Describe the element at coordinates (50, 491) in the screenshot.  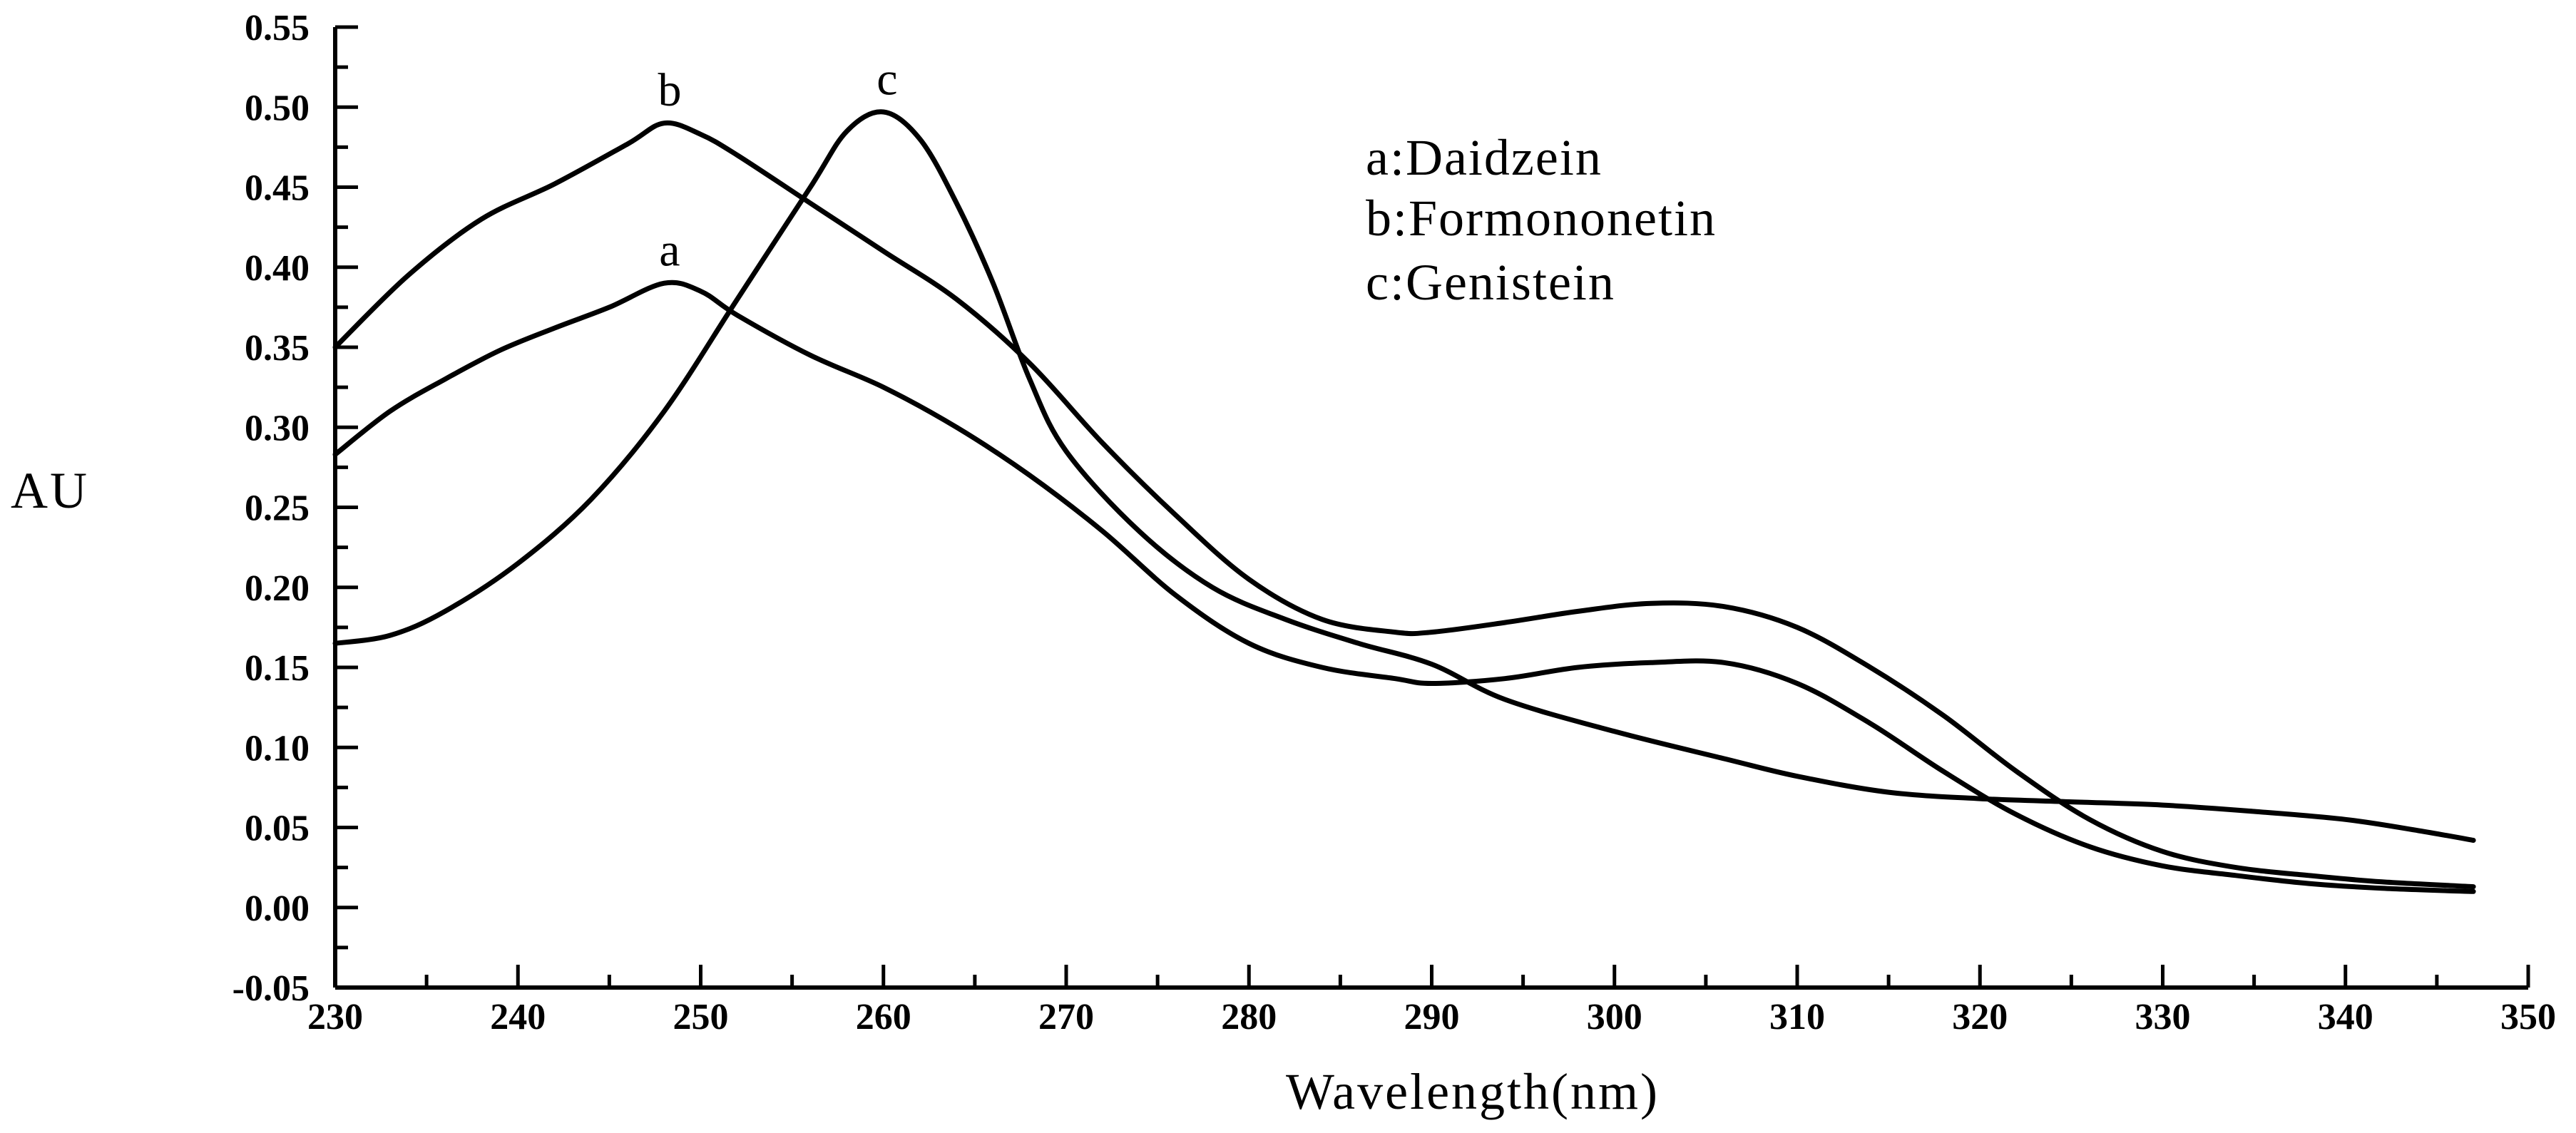
I see `y-axis-title: AU` at that location.